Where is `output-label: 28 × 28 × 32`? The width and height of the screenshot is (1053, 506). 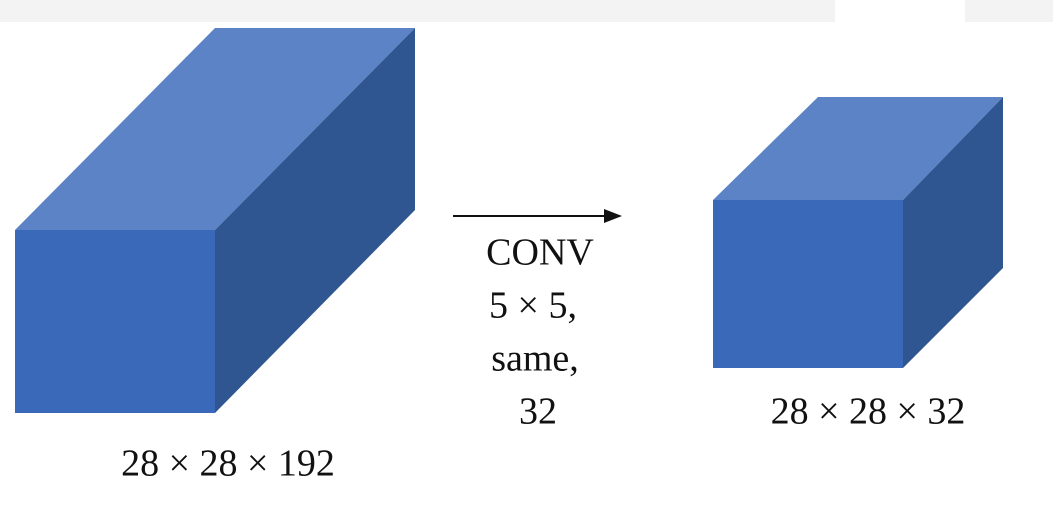 output-label: 28 × 28 × 32 is located at coordinates (868, 412).